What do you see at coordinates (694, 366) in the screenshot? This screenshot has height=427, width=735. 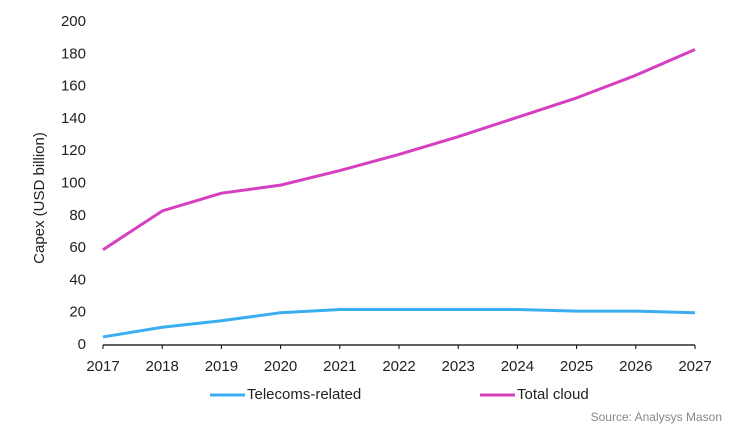 I see `x-tick-label: 2027` at bounding box center [694, 366].